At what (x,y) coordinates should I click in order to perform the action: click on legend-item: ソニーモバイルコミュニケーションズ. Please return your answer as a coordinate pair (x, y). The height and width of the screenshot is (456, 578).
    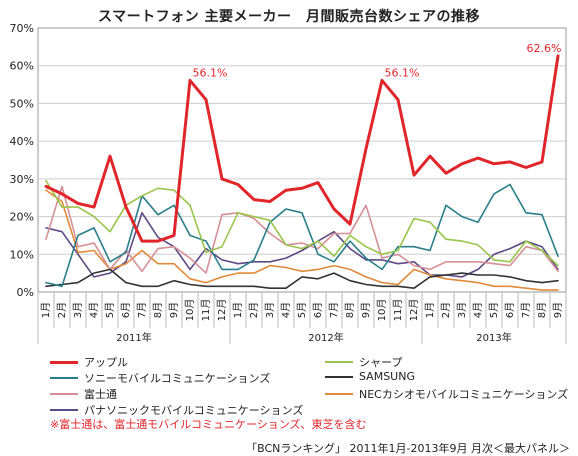
    Looking at the image, I should click on (160, 378).